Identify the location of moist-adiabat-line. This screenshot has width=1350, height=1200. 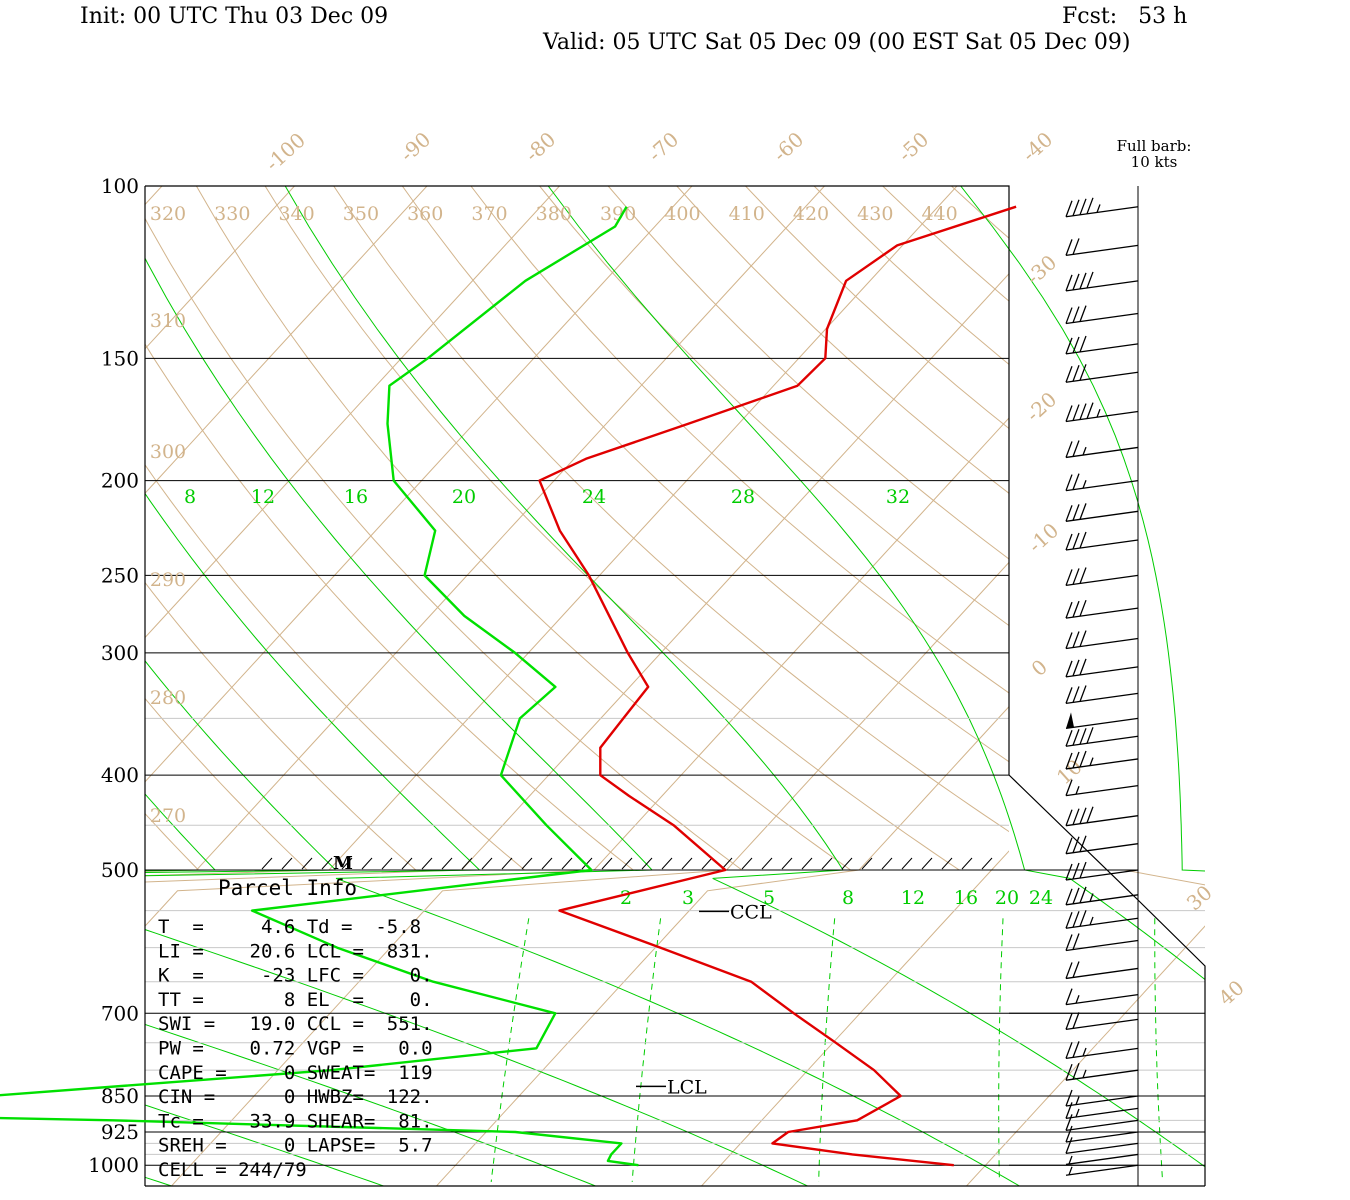
(158, 1181).